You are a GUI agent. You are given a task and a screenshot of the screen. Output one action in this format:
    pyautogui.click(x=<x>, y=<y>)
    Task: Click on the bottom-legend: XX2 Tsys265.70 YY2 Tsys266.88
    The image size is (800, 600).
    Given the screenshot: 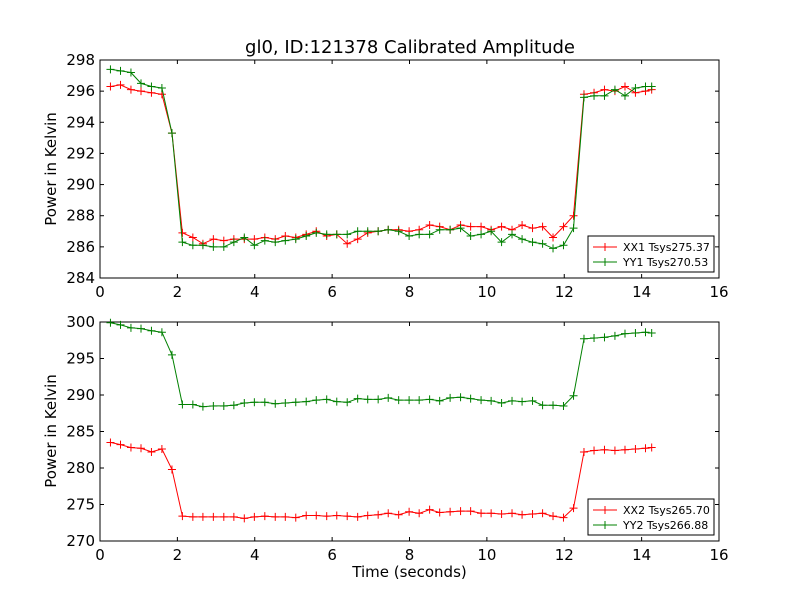 What is the action you would take?
    pyautogui.click(x=651, y=517)
    